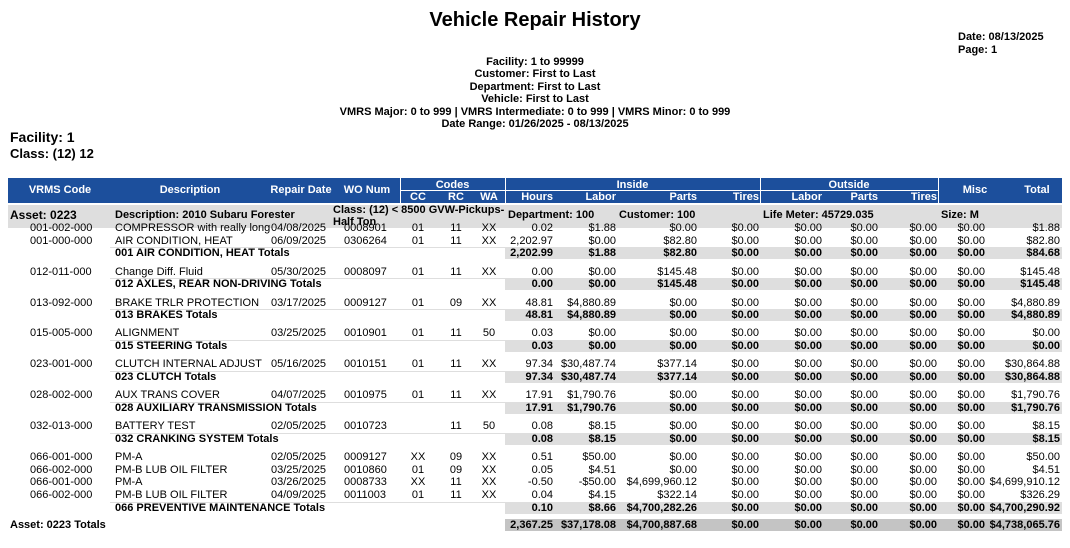 The height and width of the screenshot is (548, 1070). What do you see at coordinates (61, 228) in the screenshot?
I see `table-cell: 001-002-000` at bounding box center [61, 228].